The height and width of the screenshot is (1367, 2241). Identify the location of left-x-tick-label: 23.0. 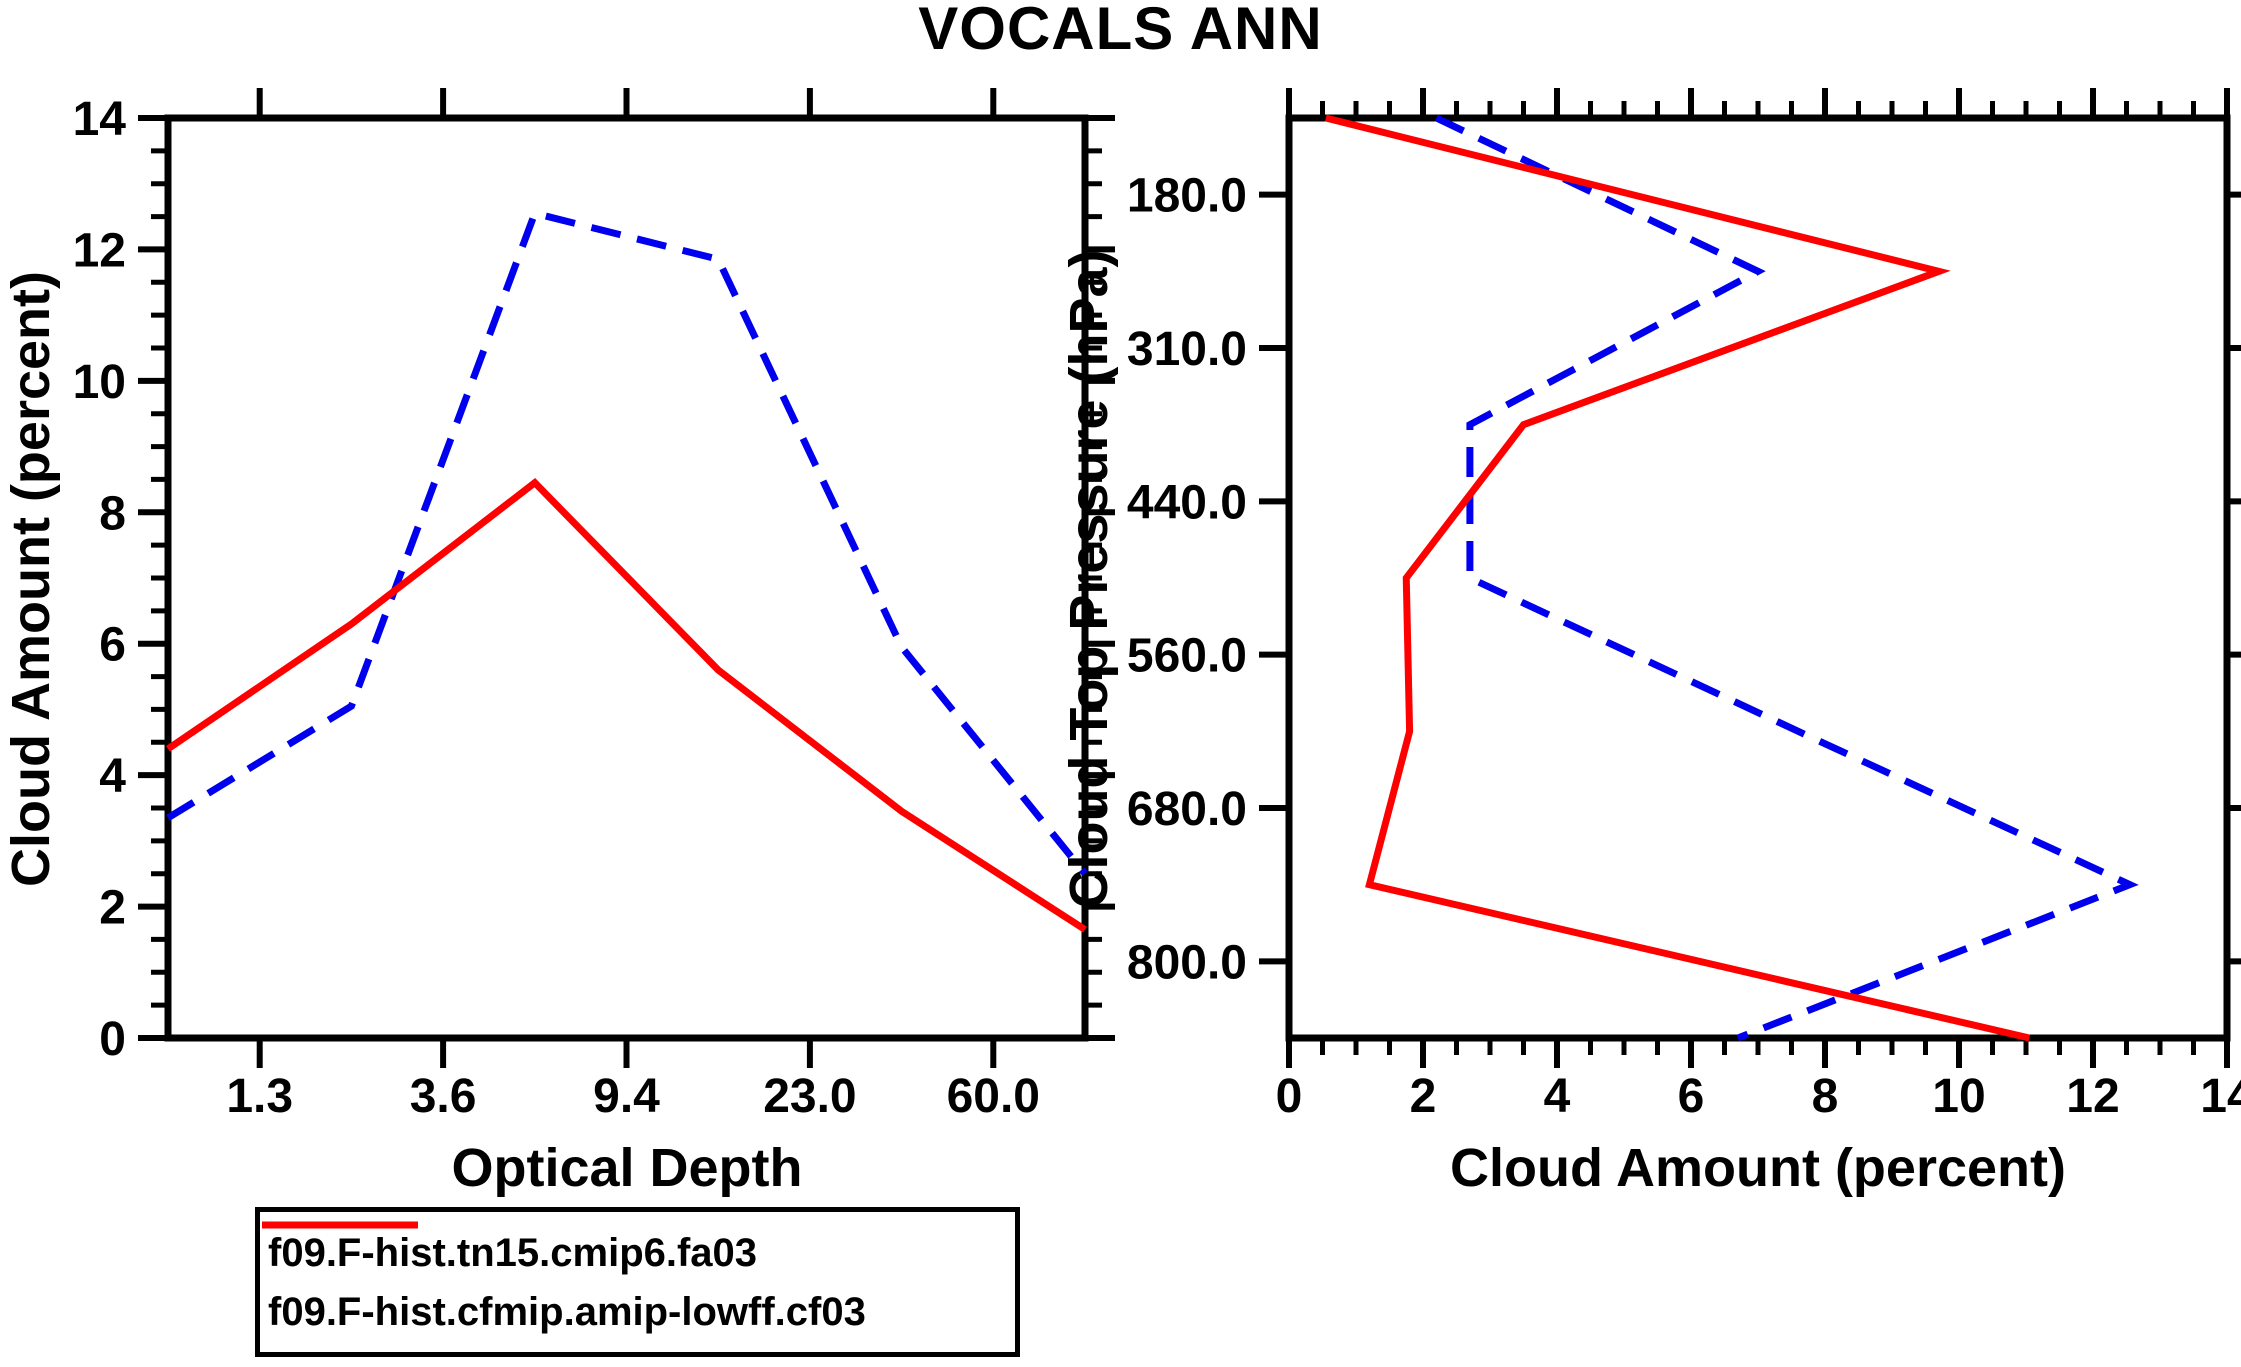
(809, 1096).